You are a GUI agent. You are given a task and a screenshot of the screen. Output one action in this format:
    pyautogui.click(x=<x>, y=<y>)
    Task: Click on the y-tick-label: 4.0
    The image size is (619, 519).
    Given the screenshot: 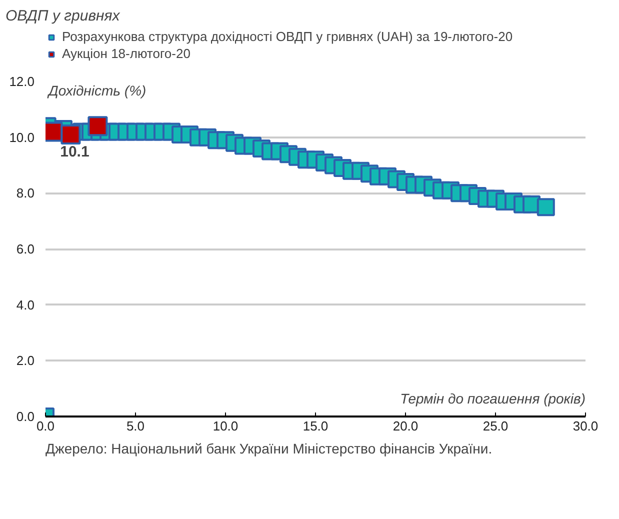 What is the action you would take?
    pyautogui.click(x=25, y=304)
    